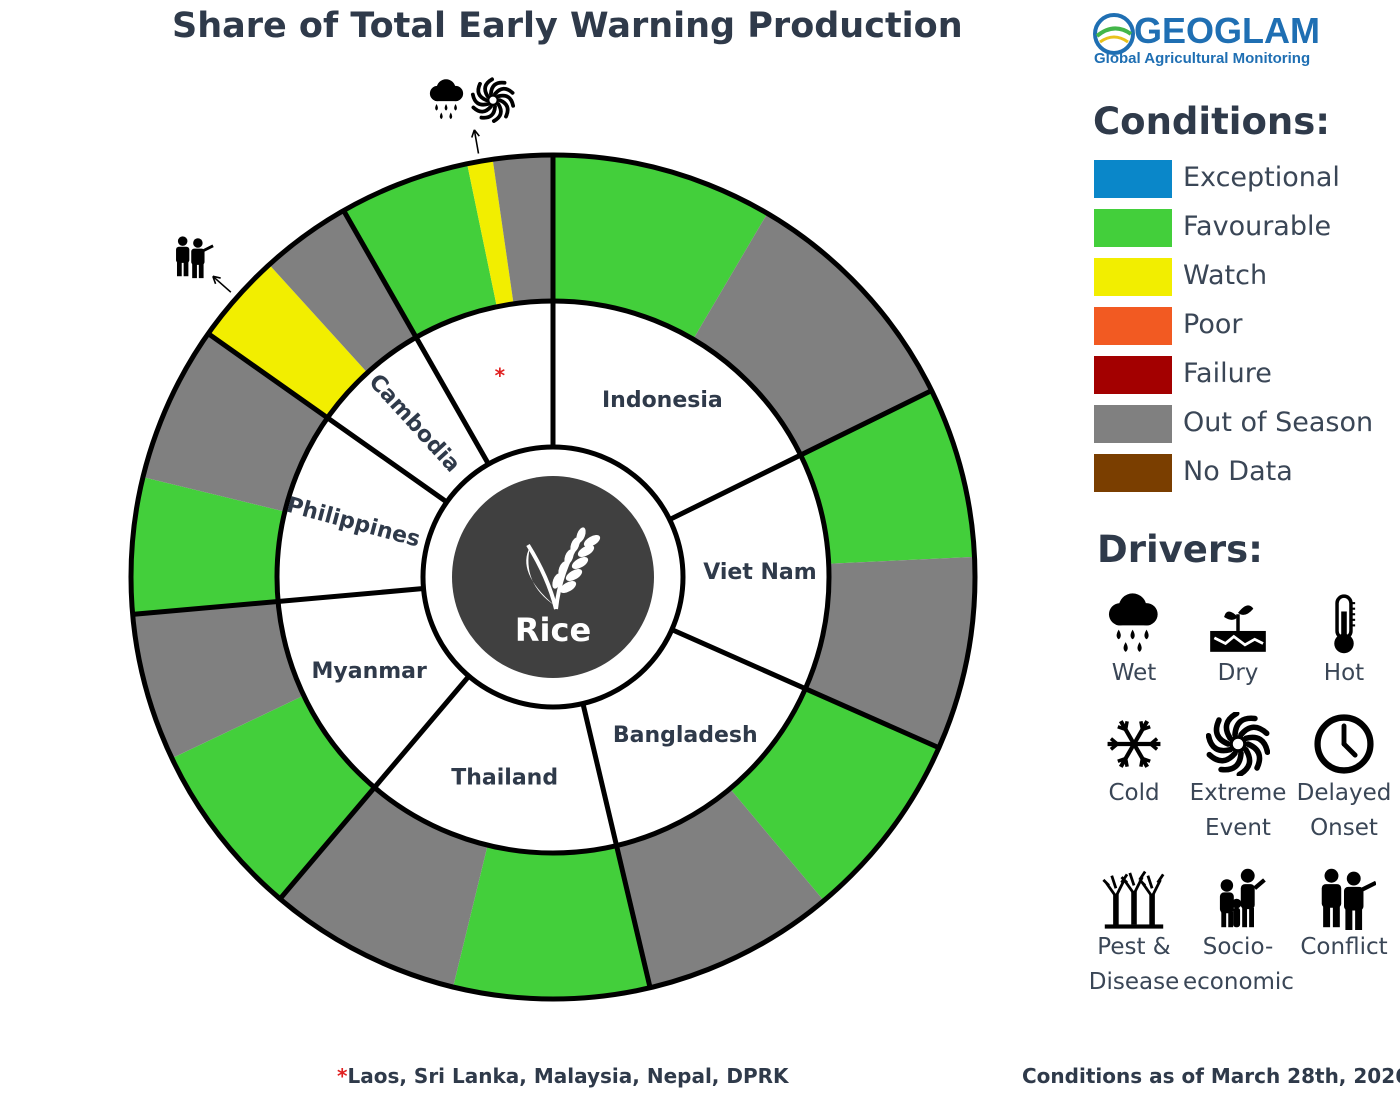 Image resolution: width=1400 pixels, height=1100 pixels. I want to click on logo-subtitle: Global Agricultural Monitoring, so click(1202, 58).